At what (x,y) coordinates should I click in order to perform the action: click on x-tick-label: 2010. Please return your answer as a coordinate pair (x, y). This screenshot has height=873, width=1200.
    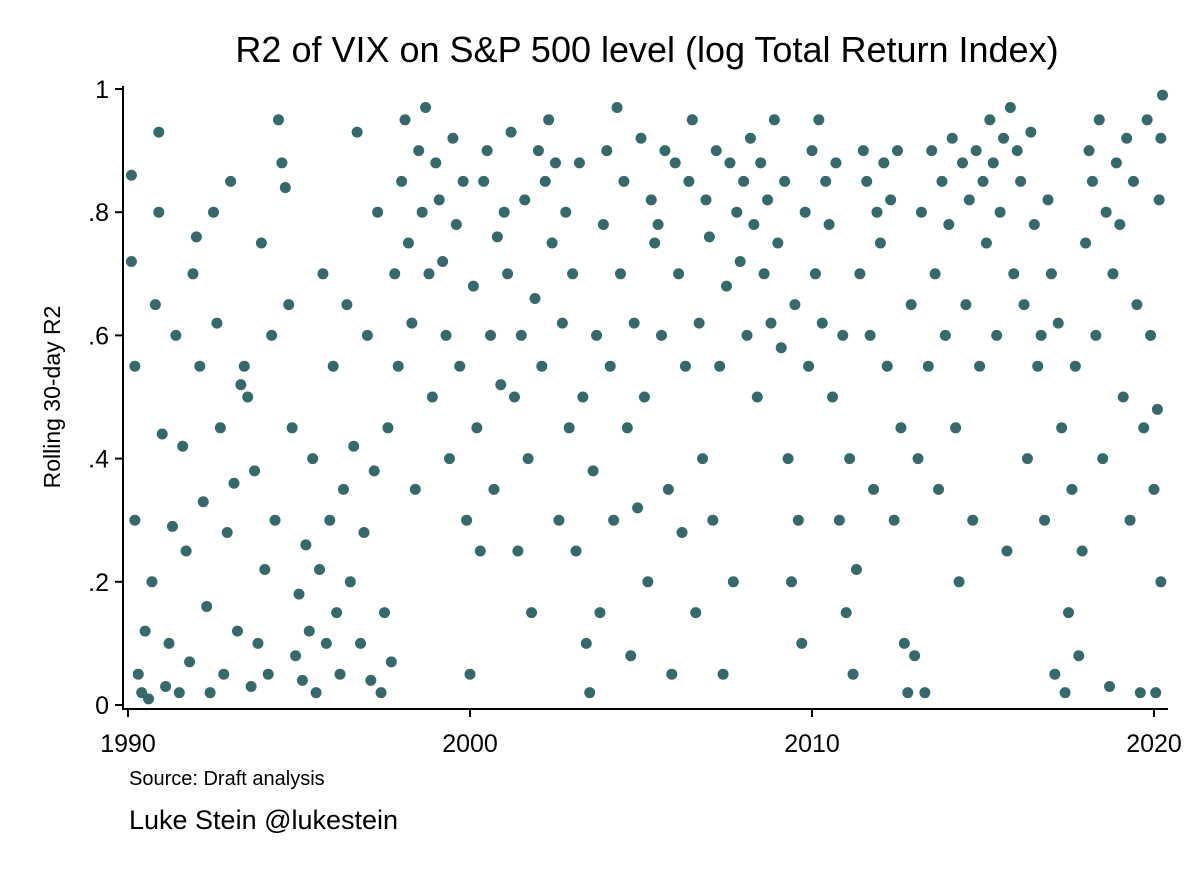
    Looking at the image, I should click on (812, 744).